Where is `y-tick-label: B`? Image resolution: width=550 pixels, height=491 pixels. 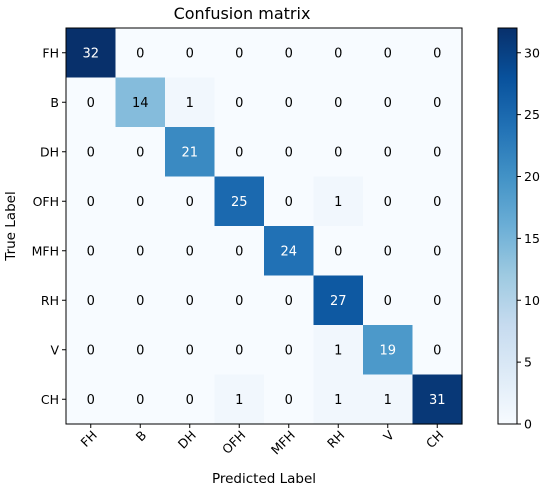
y-tick-label: B is located at coordinates (54, 102).